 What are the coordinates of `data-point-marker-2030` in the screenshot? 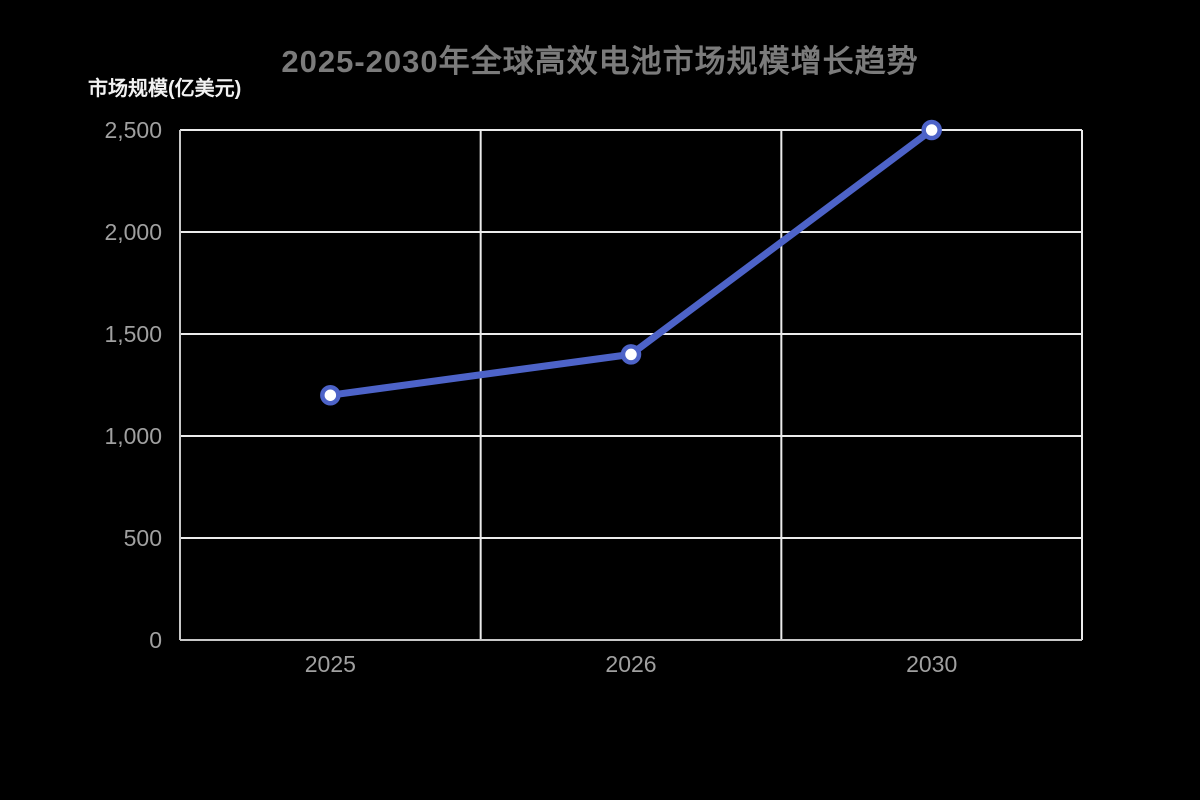 It's located at (931, 130).